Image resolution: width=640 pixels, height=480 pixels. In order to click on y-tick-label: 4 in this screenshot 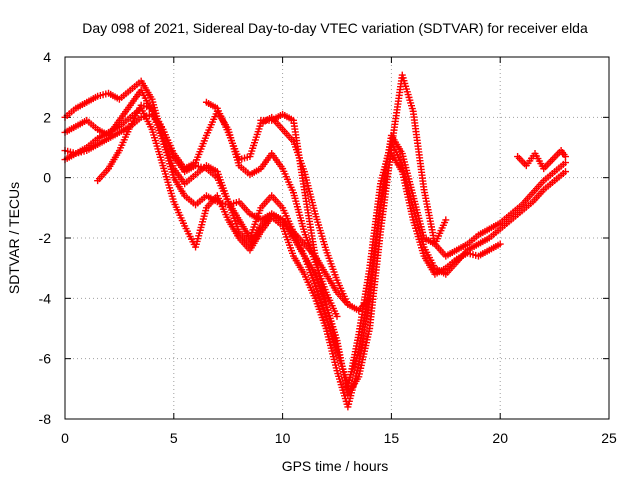, I will do `click(47, 57)`.